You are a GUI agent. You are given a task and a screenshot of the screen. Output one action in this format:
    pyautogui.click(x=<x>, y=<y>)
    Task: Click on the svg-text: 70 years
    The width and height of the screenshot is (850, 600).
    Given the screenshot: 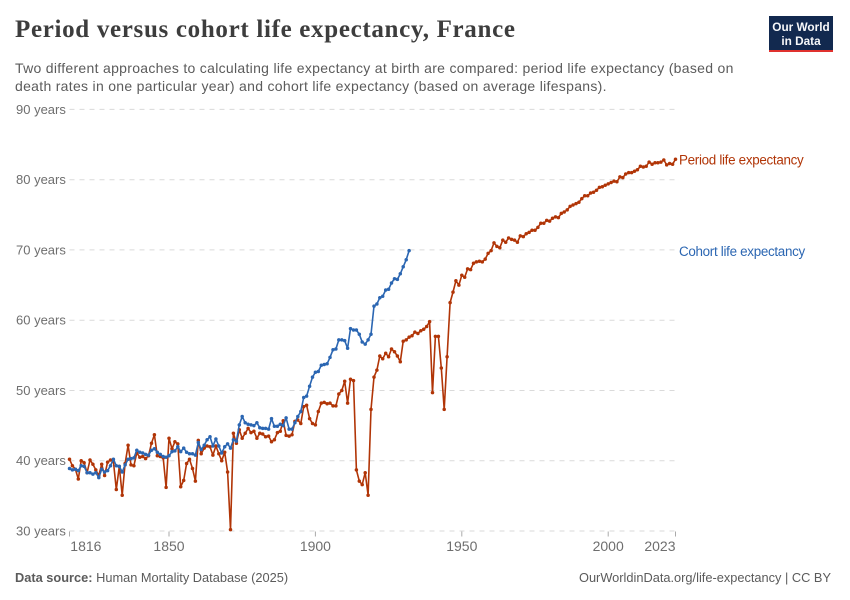 What is the action you would take?
    pyautogui.click(x=41, y=249)
    